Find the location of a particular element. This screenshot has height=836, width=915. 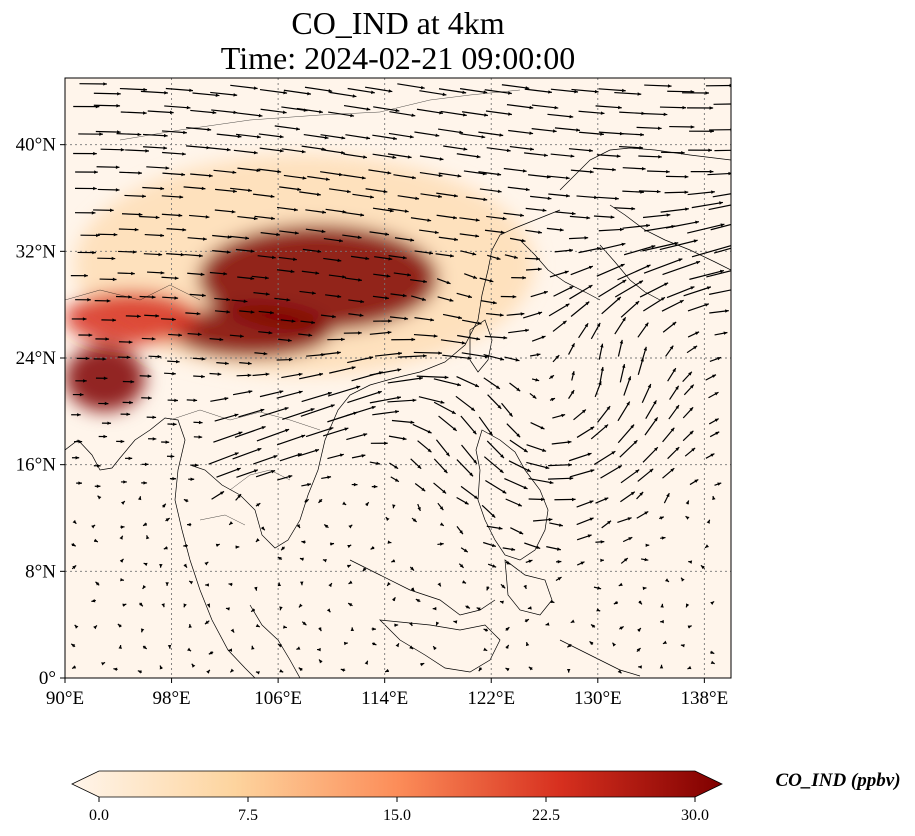

y-tick-label: 32°N is located at coordinates (36, 251).